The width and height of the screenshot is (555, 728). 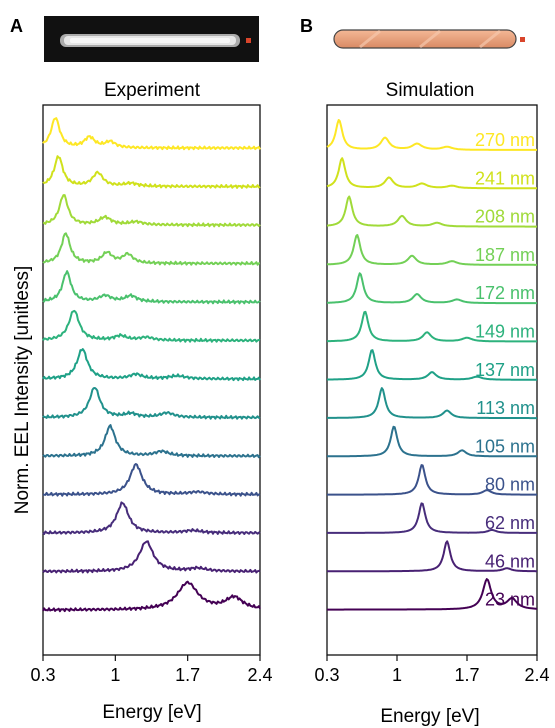 What do you see at coordinates (505, 140) in the screenshot?
I see `size-label-1: 270 nm` at bounding box center [505, 140].